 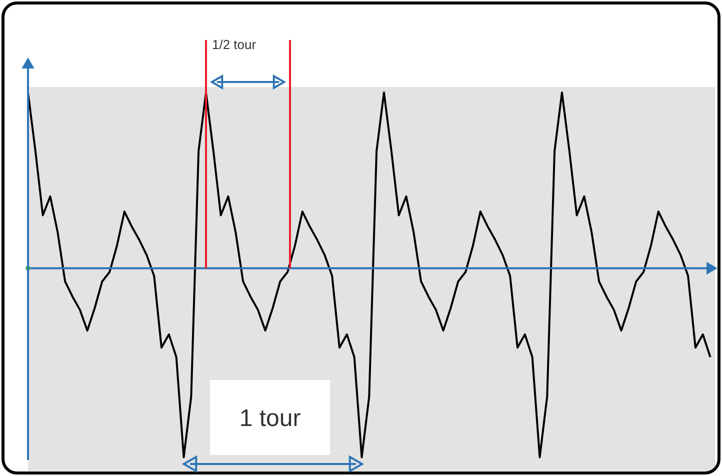 I want to click on annotation: 1 tour, so click(x=270, y=418).